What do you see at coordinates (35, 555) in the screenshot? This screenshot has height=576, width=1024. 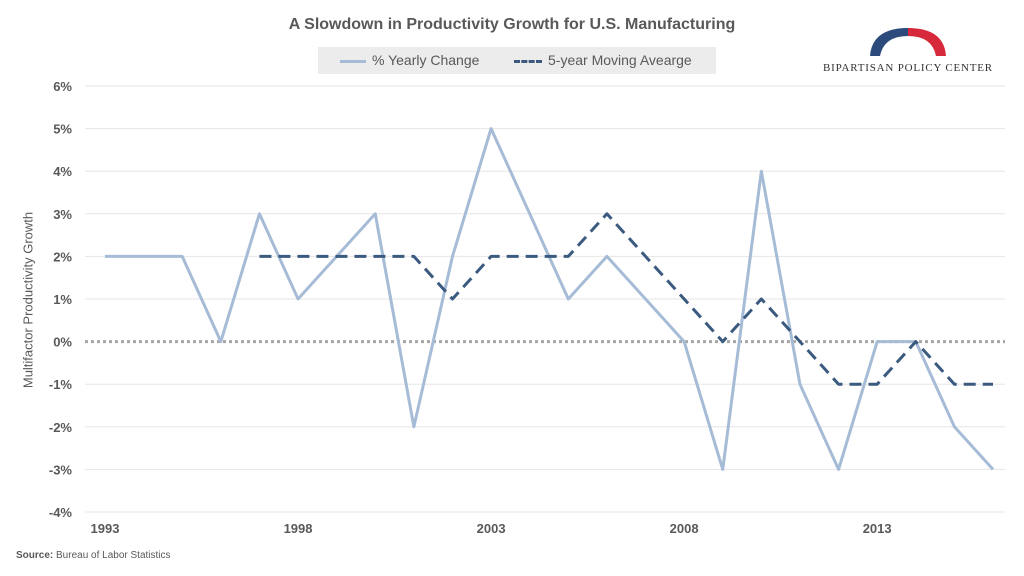 I see `source-label: Source:` at bounding box center [35, 555].